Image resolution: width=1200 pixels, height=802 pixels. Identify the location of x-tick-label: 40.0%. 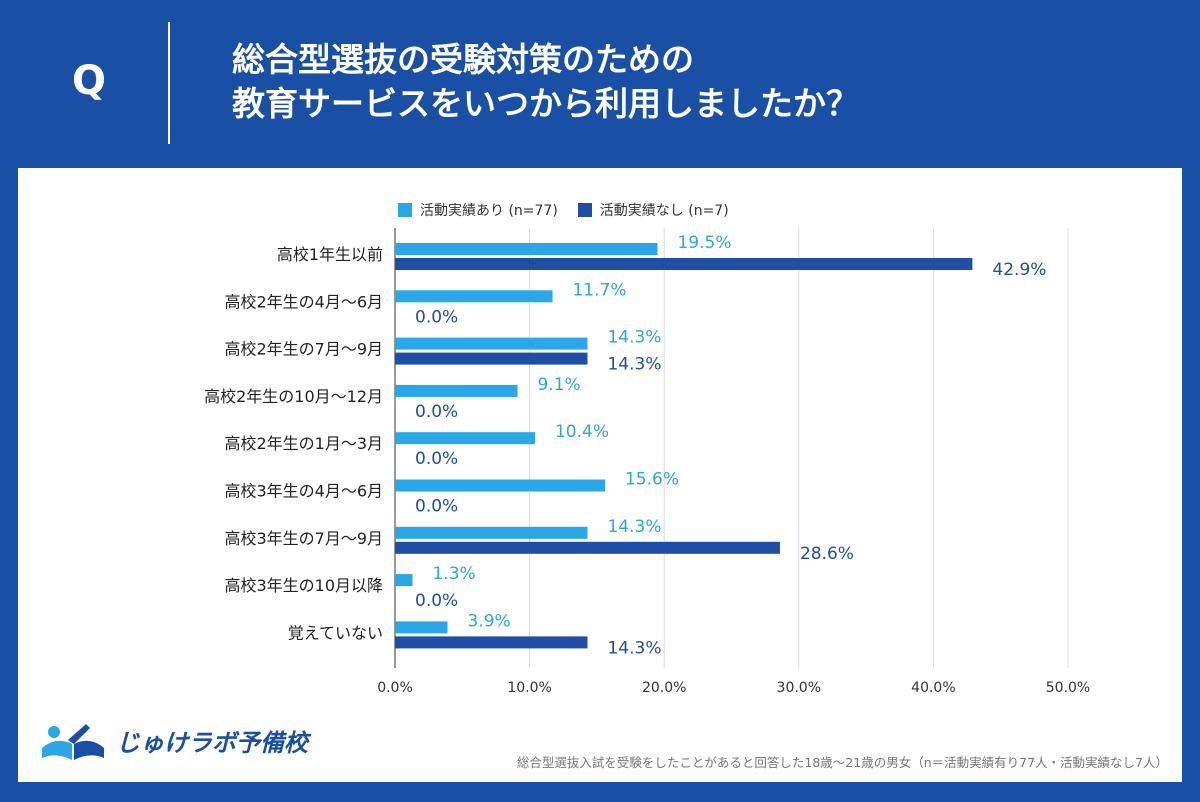
(933, 688).